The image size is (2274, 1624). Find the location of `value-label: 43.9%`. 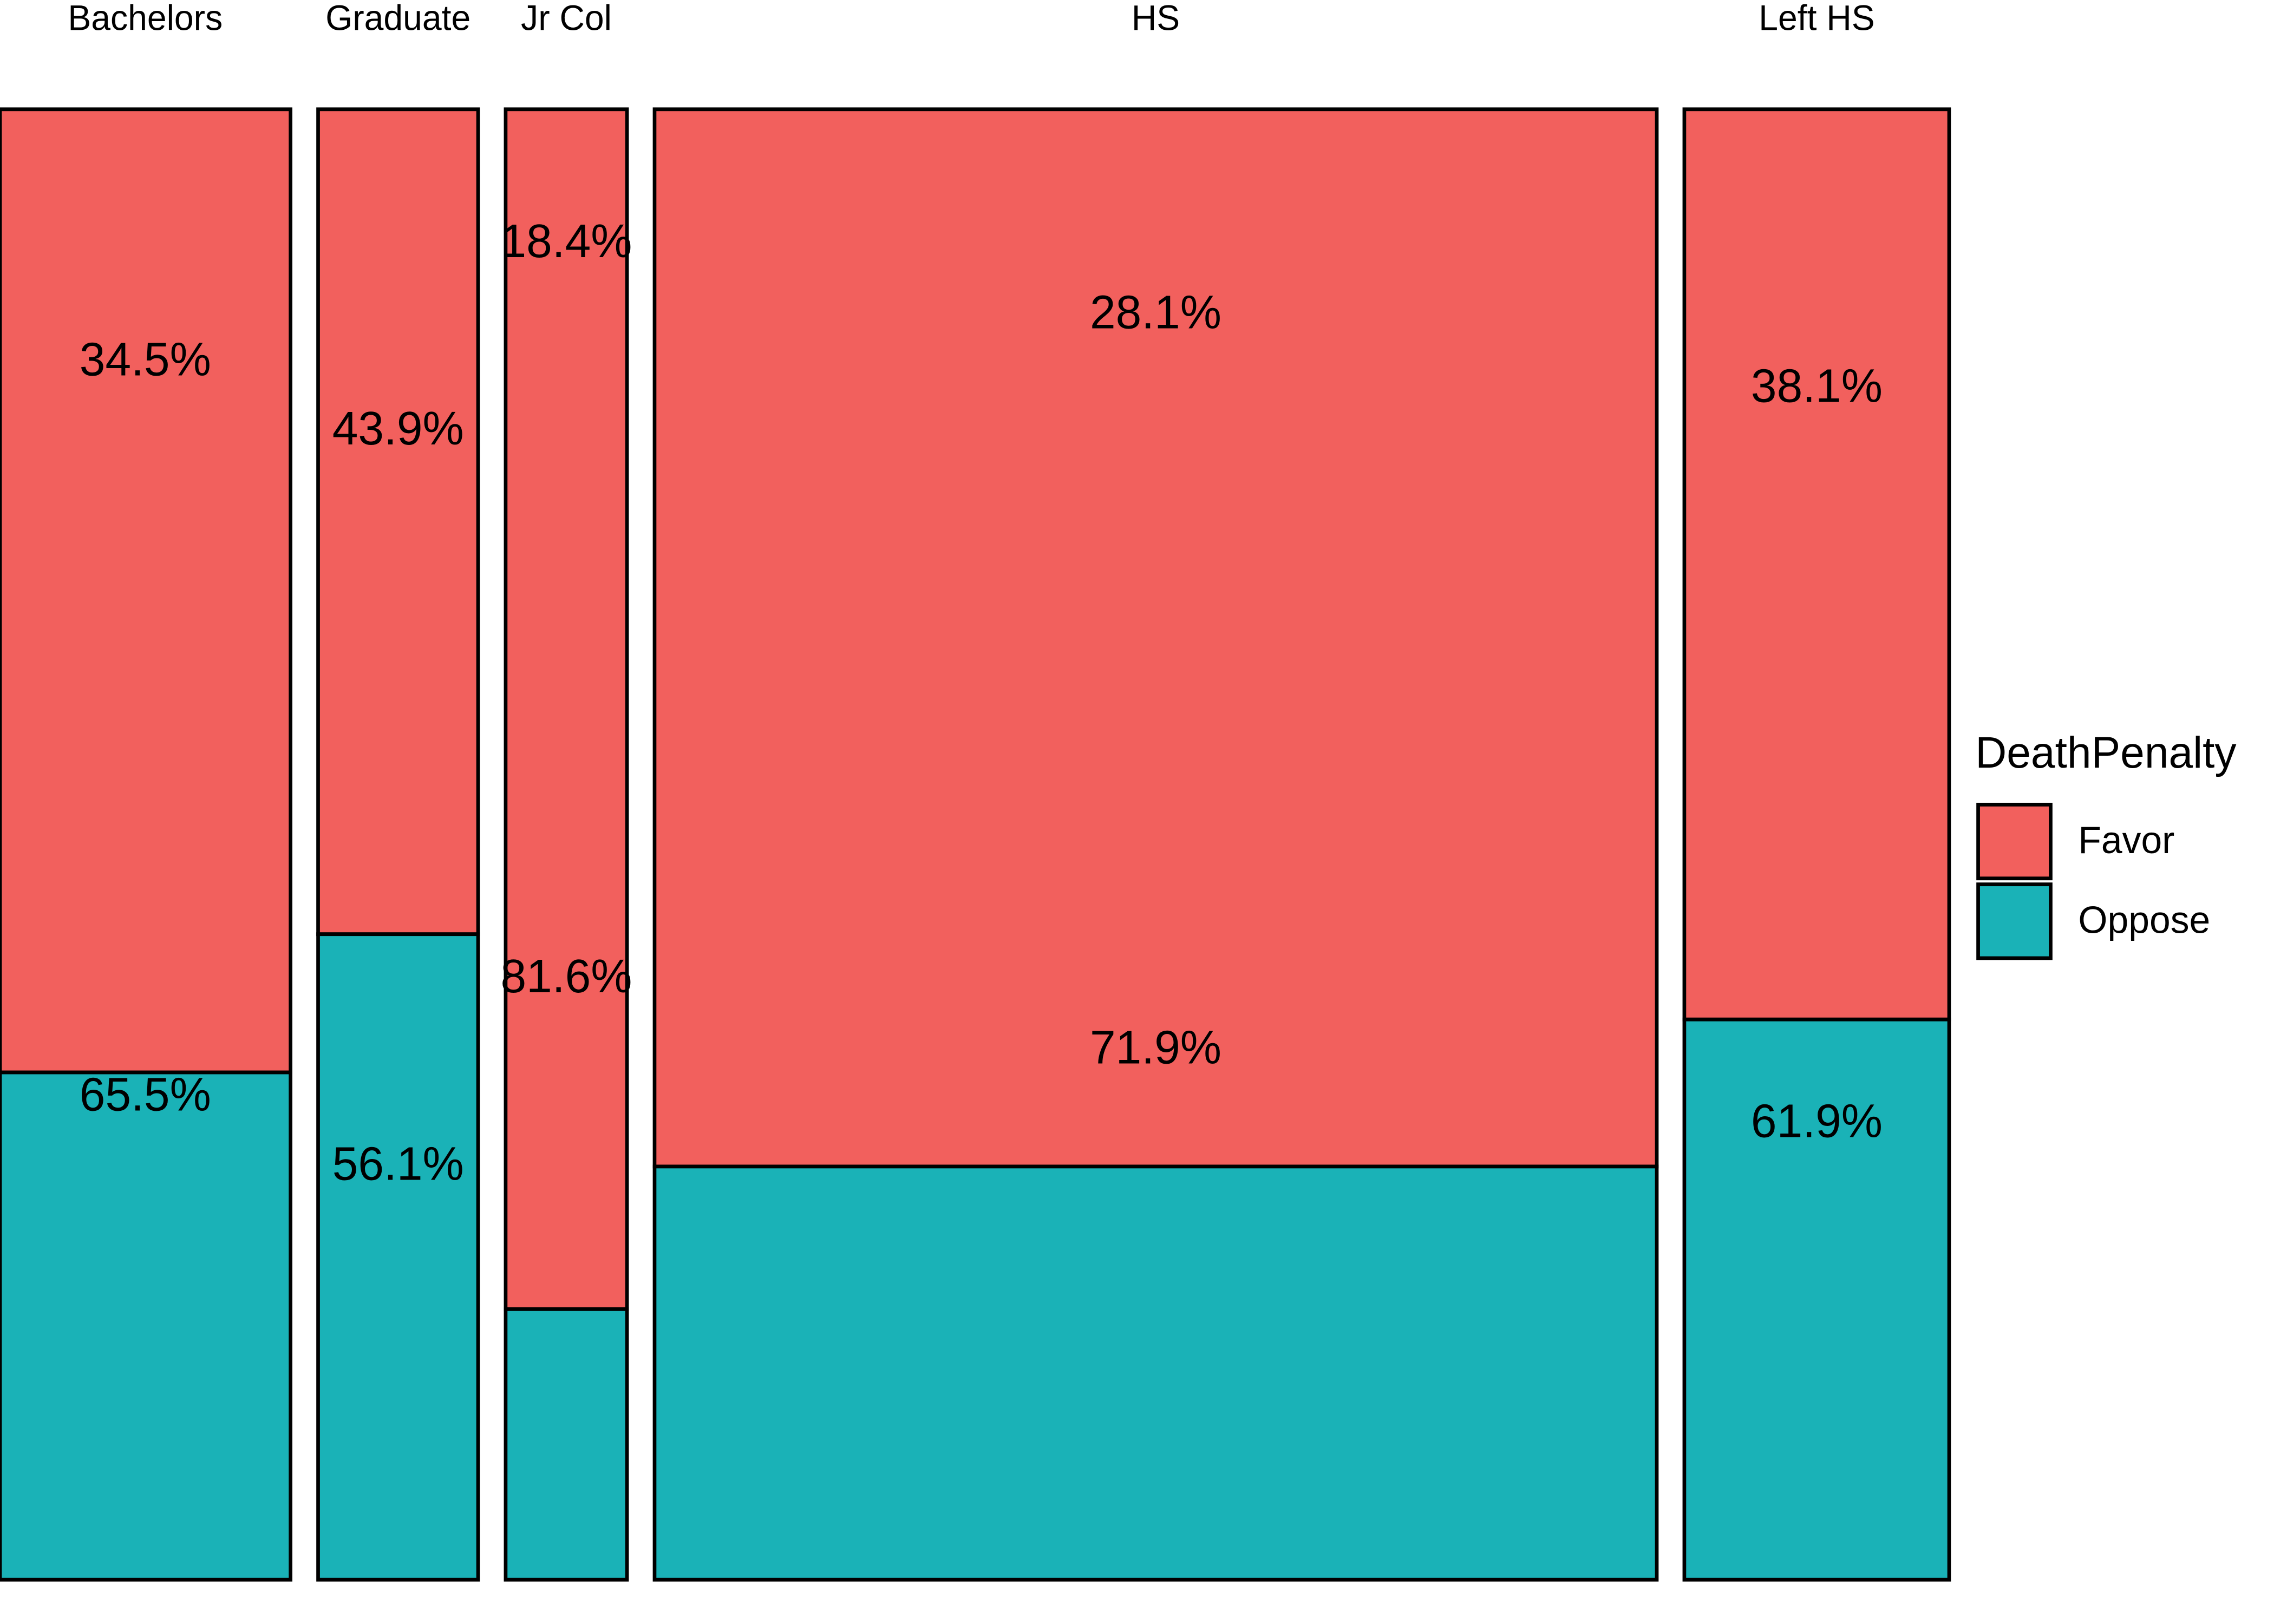

value-label: 43.9% is located at coordinates (398, 429).